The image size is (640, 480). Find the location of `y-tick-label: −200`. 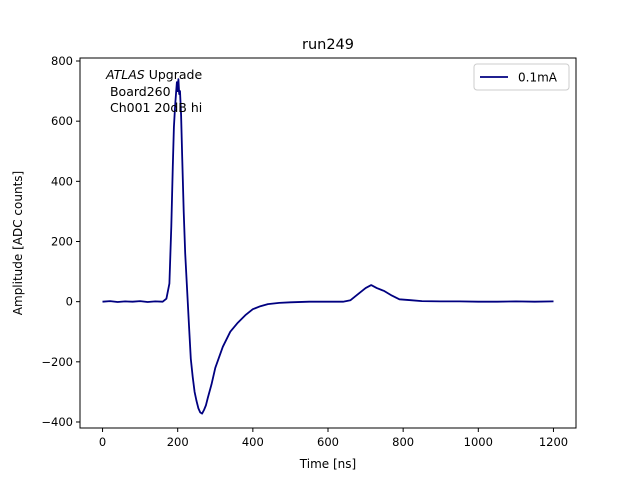

y-tick-label: −200 is located at coordinates (57, 362).